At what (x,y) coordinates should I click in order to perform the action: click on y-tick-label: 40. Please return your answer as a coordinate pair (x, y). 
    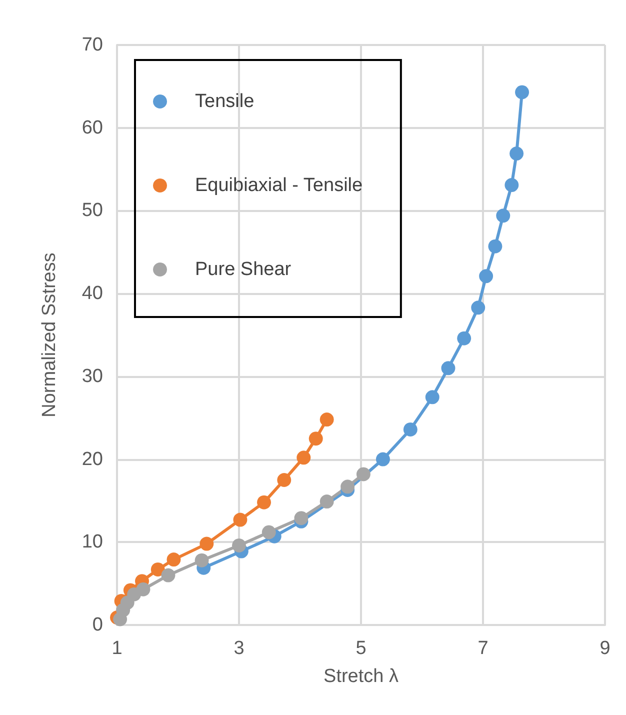
    Looking at the image, I should click on (92, 293).